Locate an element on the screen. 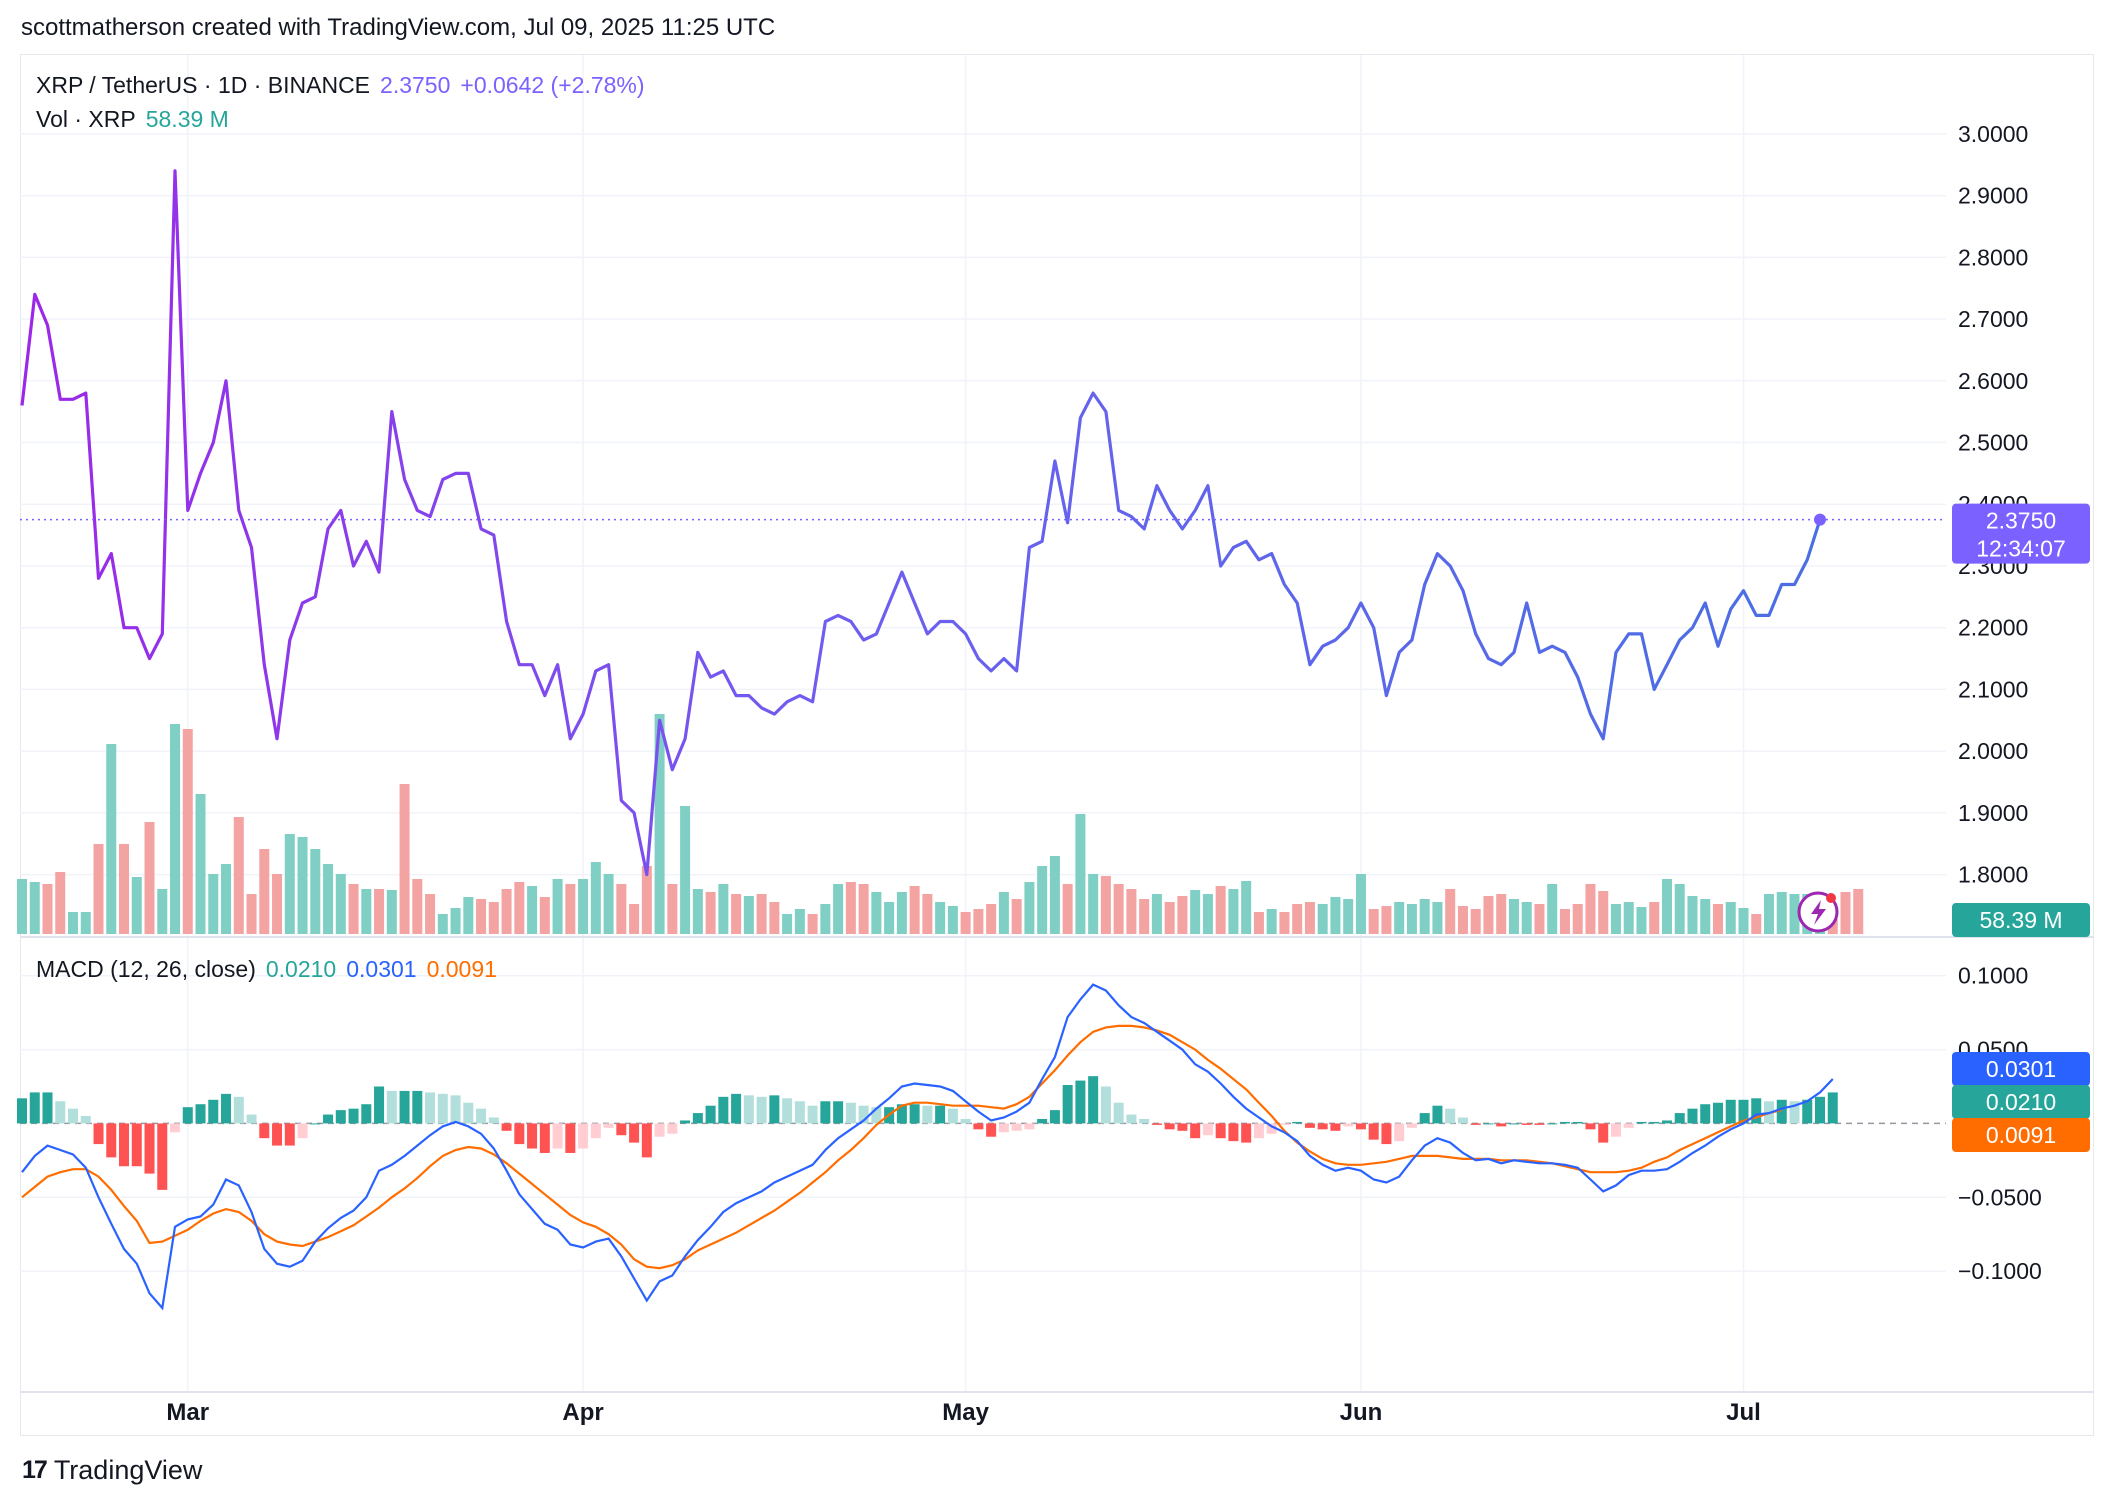  alert-dot-icon is located at coordinates (1831, 898).